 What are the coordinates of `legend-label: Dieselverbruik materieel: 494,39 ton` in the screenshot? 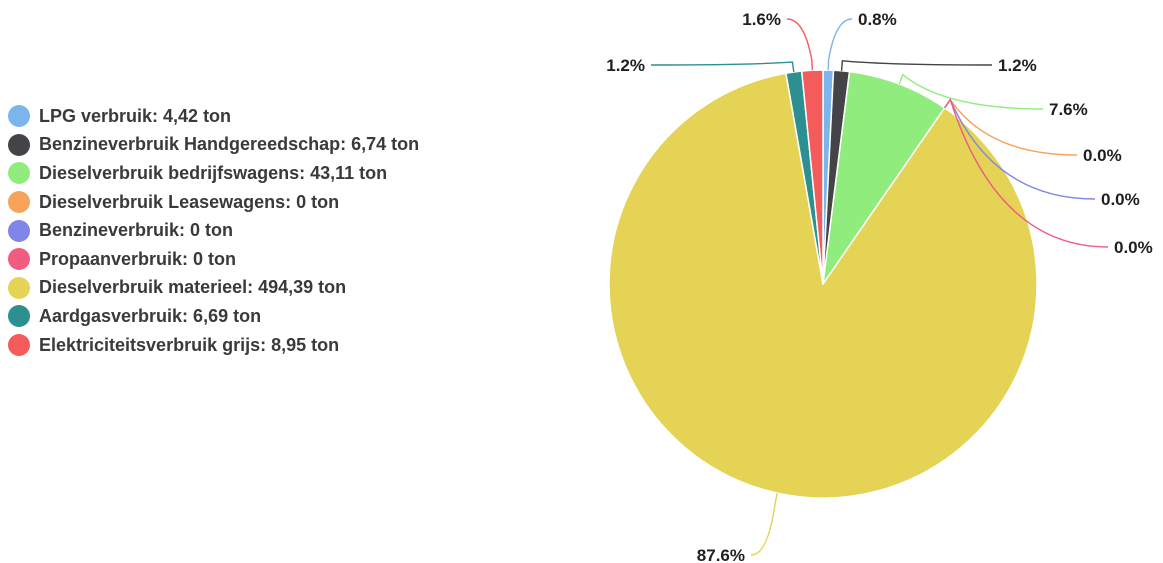 It's located at (193, 287).